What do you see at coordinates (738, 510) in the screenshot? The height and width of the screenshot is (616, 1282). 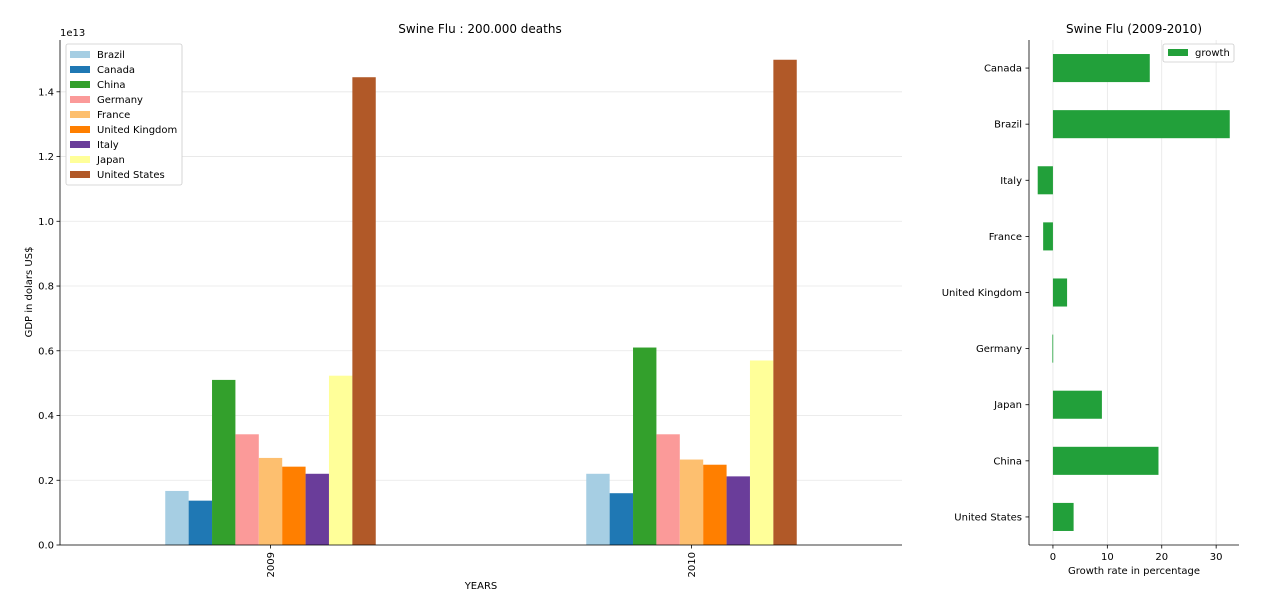 I see `bar-italy-2010` at bounding box center [738, 510].